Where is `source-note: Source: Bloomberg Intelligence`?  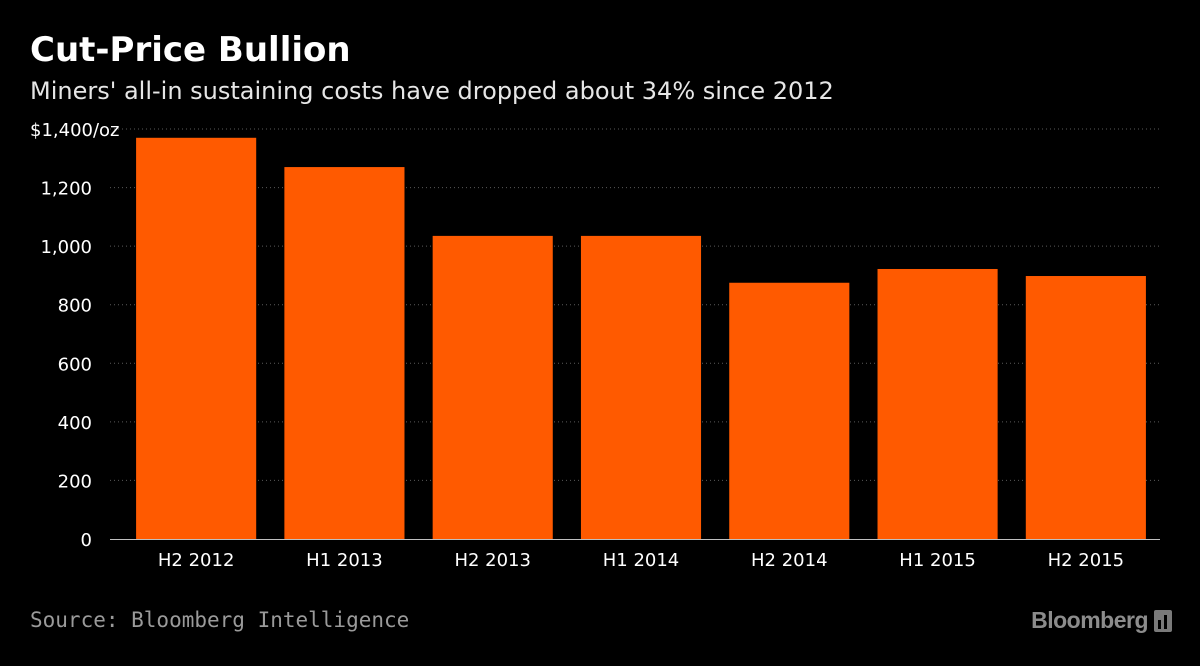
source-note: Source: Bloomberg Intelligence is located at coordinates (220, 620).